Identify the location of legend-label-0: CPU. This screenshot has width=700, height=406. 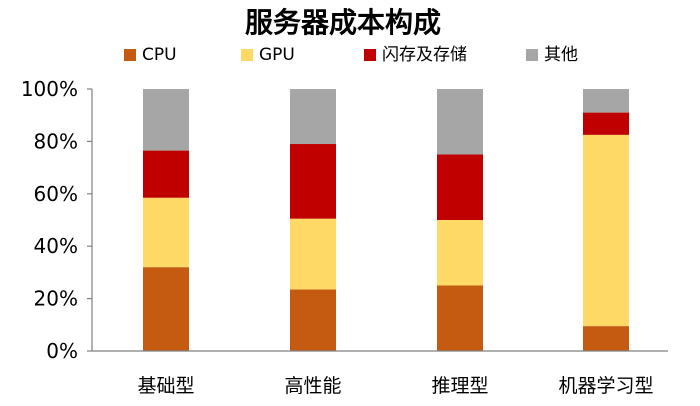
(159, 55).